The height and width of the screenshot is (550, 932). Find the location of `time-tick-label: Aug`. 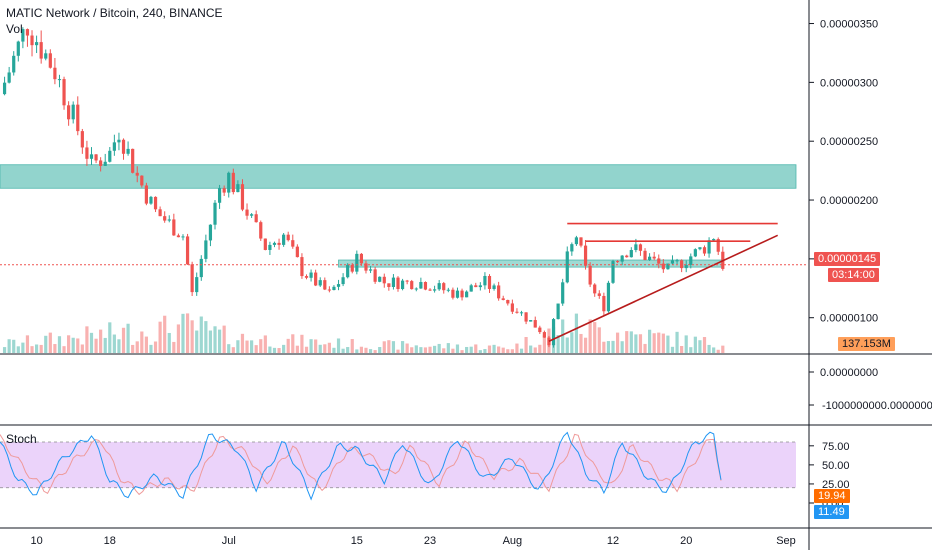

time-tick-label: Aug is located at coordinates (513, 541).